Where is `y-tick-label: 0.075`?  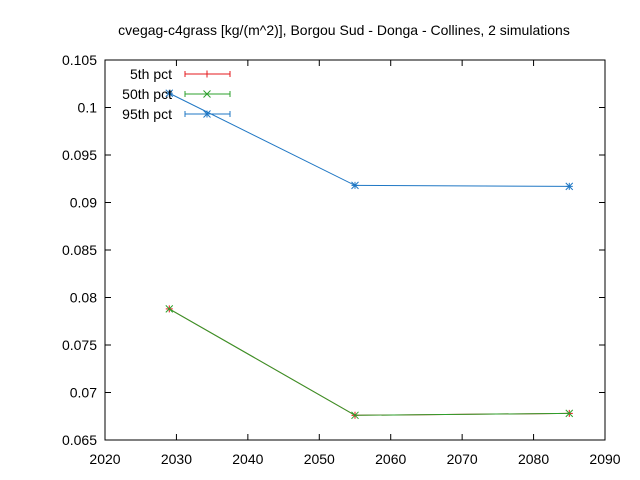
y-tick-label: 0.075 is located at coordinates (79, 345).